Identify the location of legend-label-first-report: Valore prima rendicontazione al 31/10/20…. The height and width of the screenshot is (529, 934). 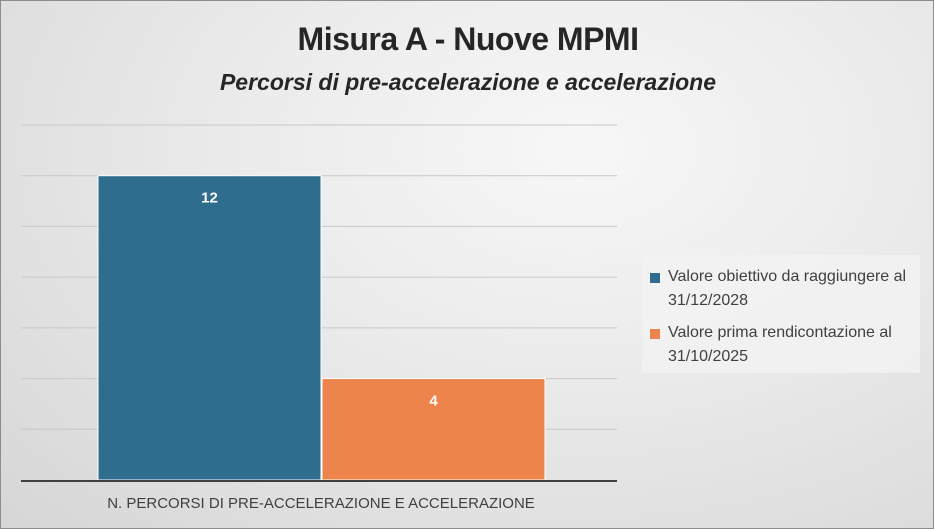
(780, 344).